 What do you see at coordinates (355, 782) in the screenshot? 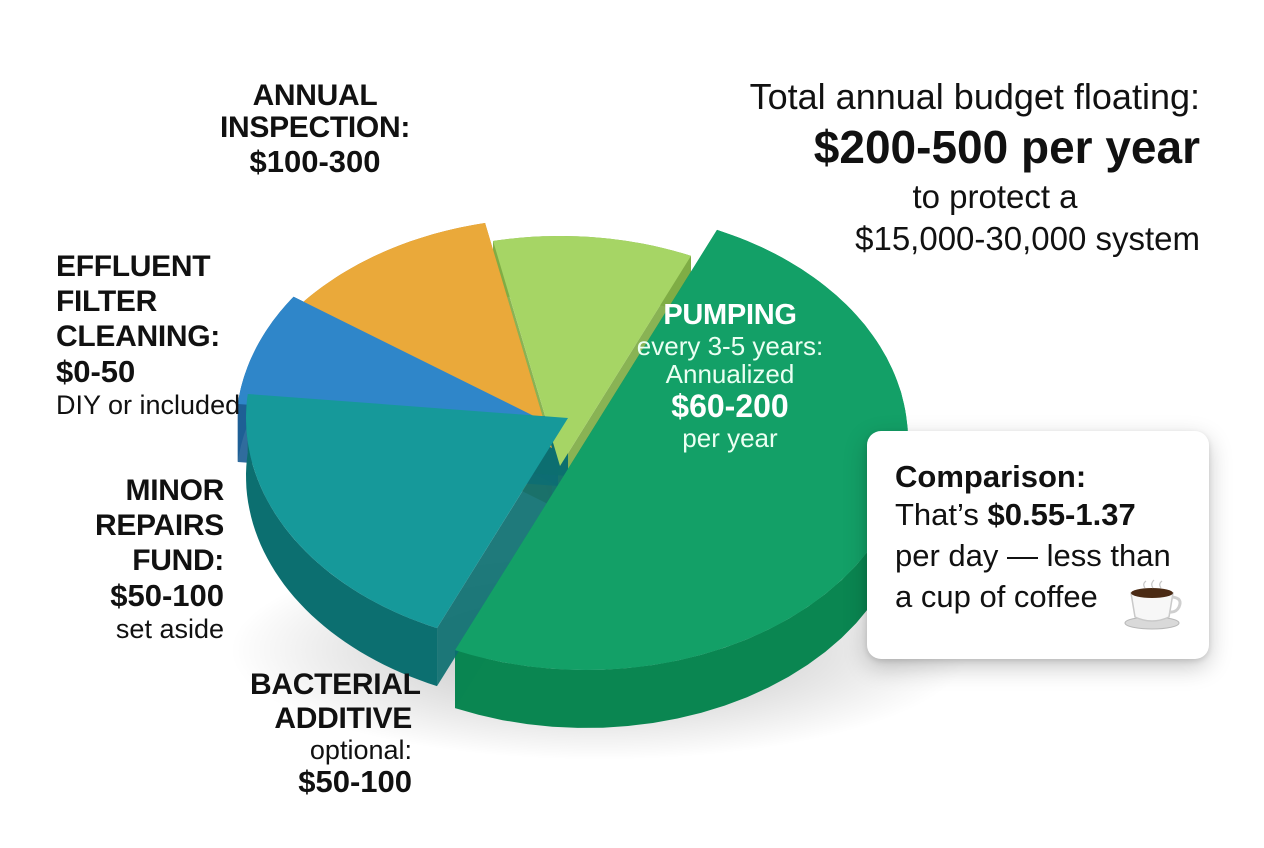
I see `additive-amount: $50-100` at bounding box center [355, 782].